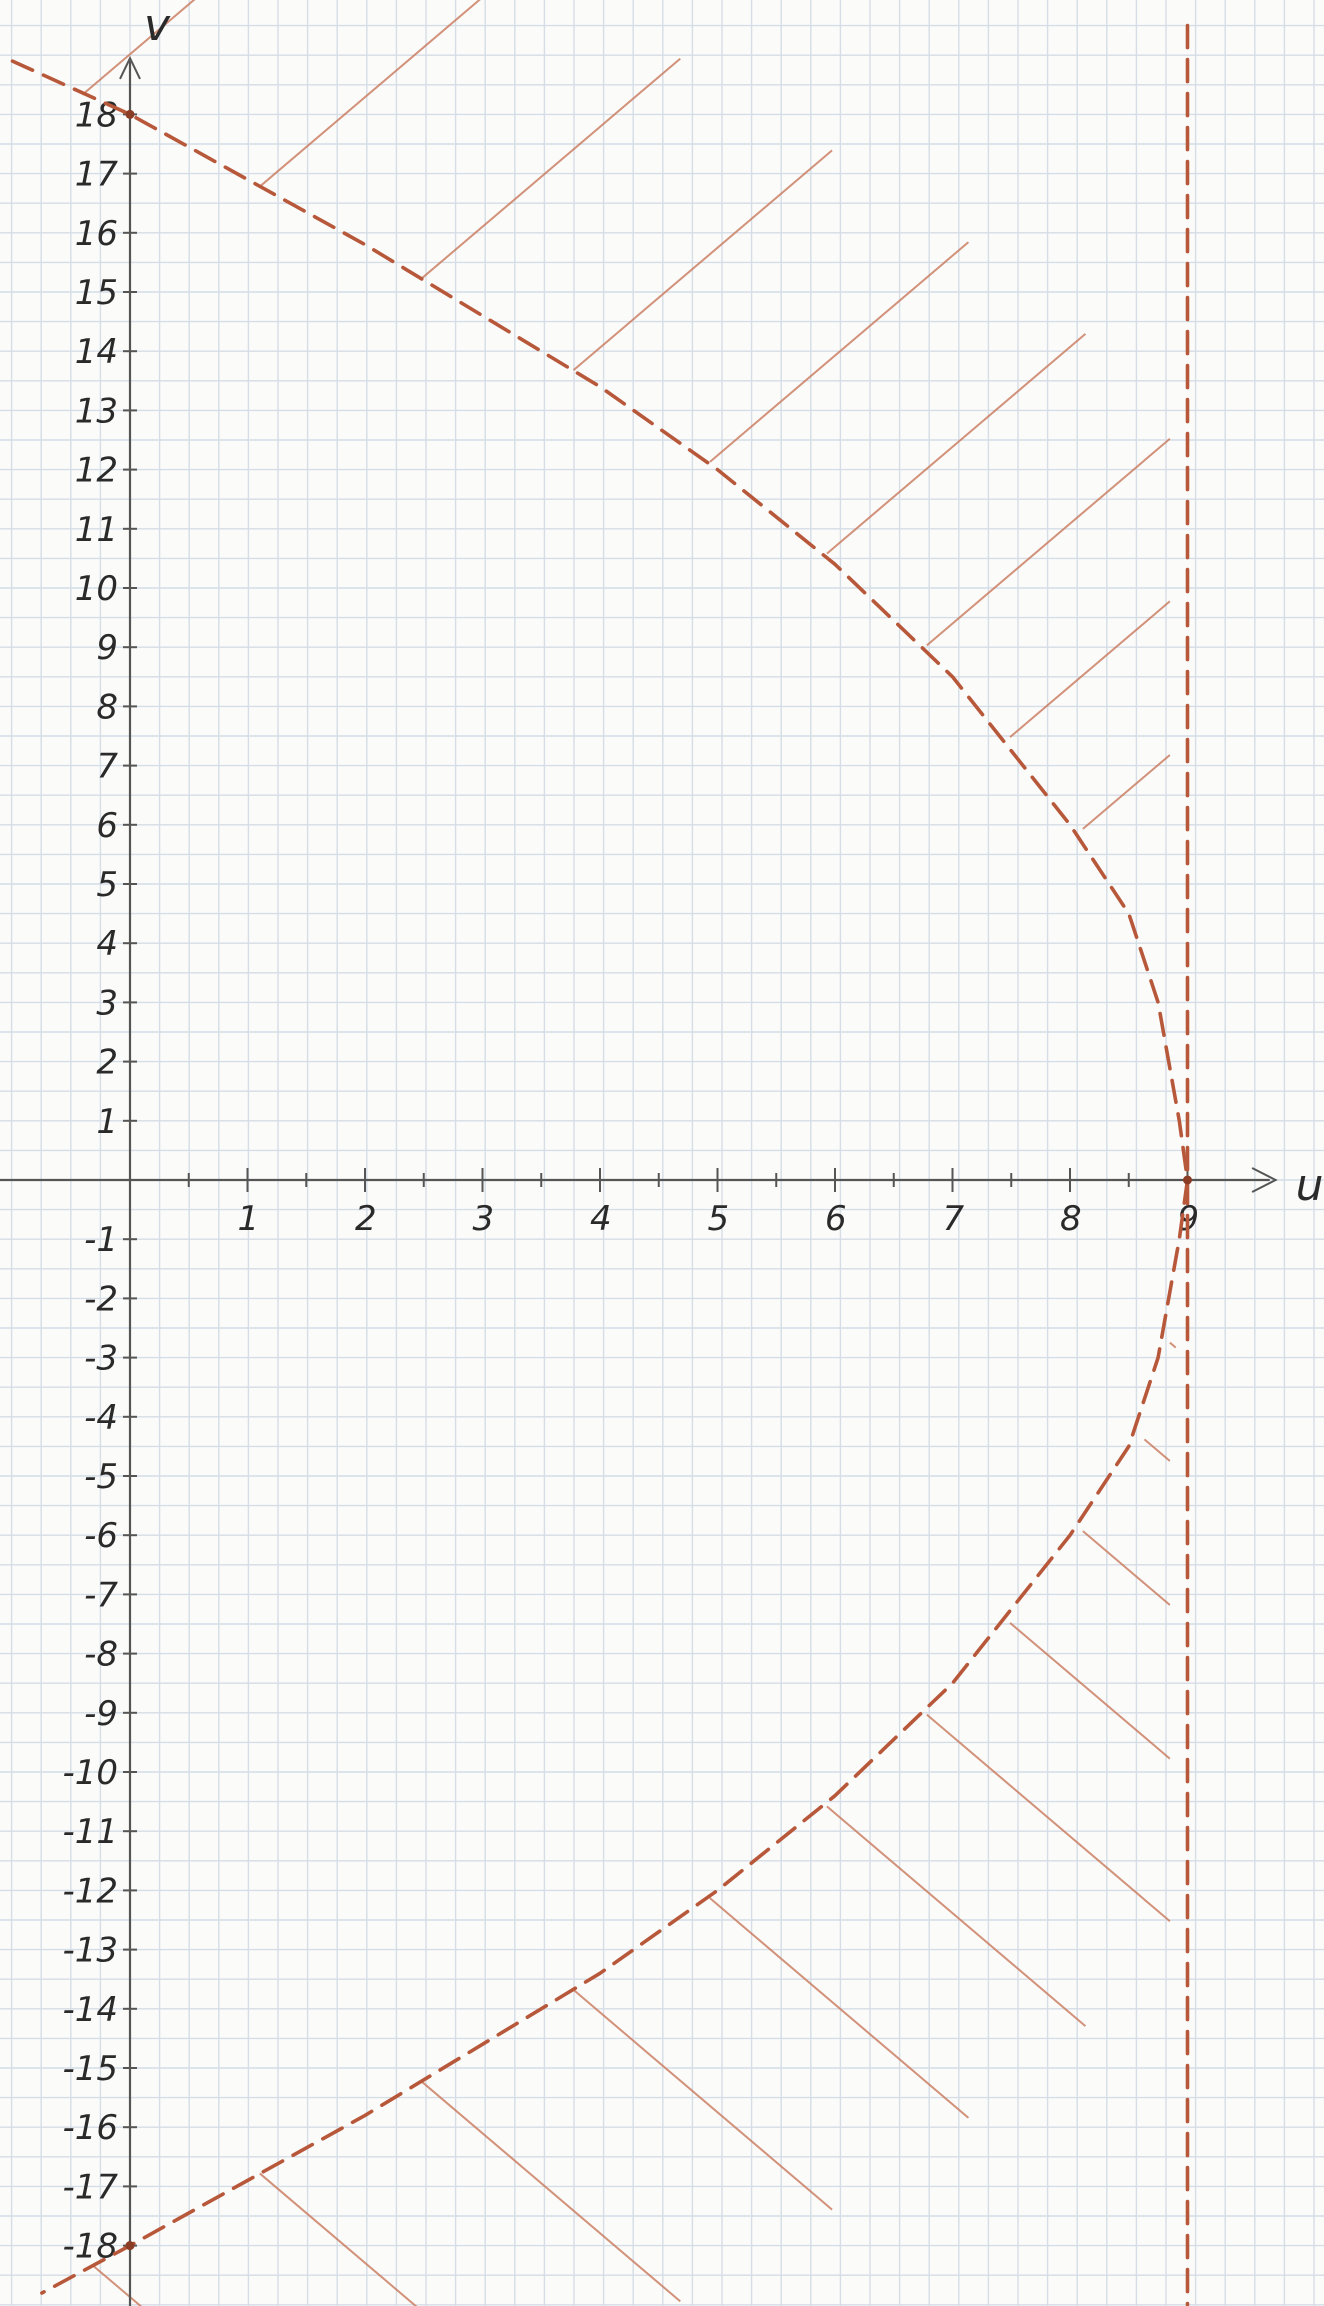  I want to click on y-tick-label: -15, so click(90, 2069).